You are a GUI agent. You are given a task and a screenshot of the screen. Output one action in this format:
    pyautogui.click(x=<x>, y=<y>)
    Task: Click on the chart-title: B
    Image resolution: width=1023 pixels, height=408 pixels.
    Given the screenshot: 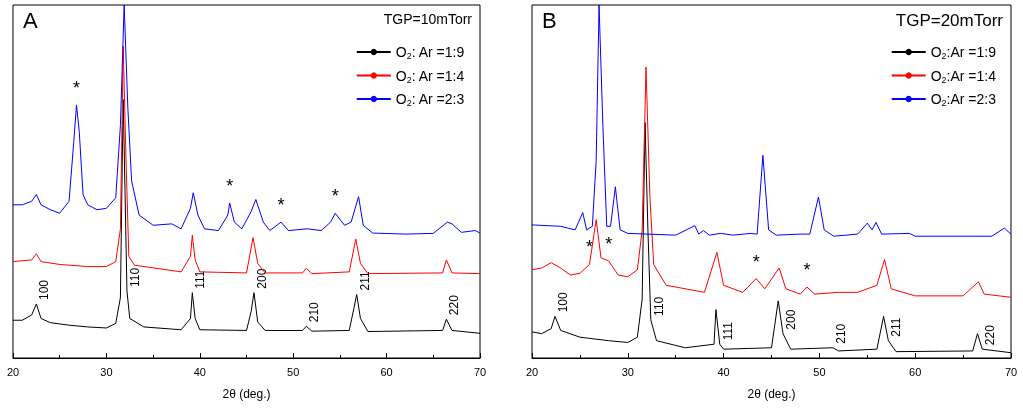 What is the action you would take?
    pyautogui.click(x=549, y=20)
    